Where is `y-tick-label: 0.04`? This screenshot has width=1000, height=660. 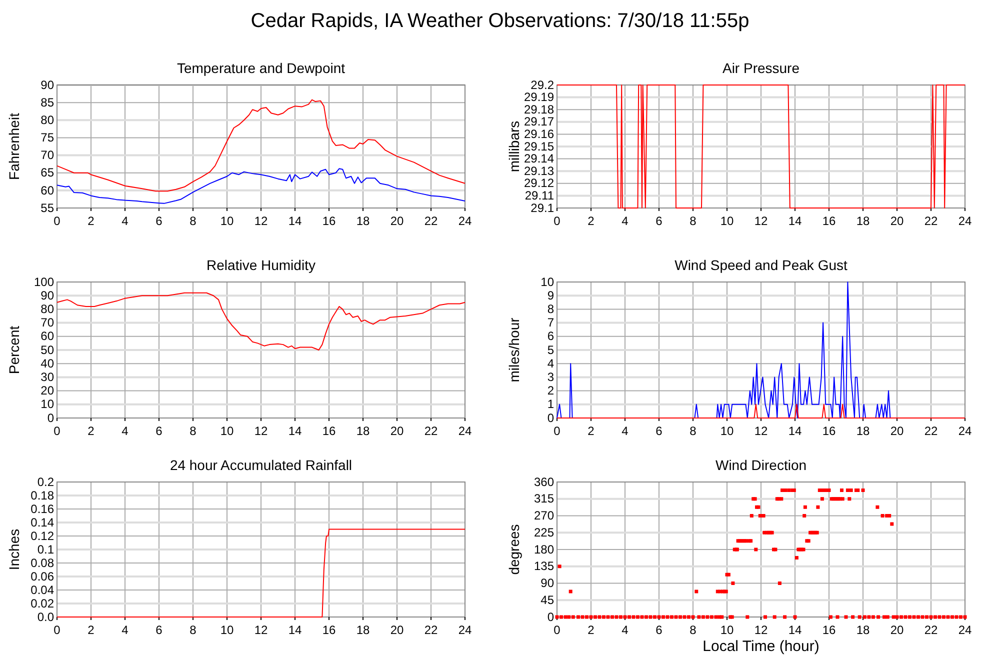 y-tick-label: 0.04 is located at coordinates (42, 589).